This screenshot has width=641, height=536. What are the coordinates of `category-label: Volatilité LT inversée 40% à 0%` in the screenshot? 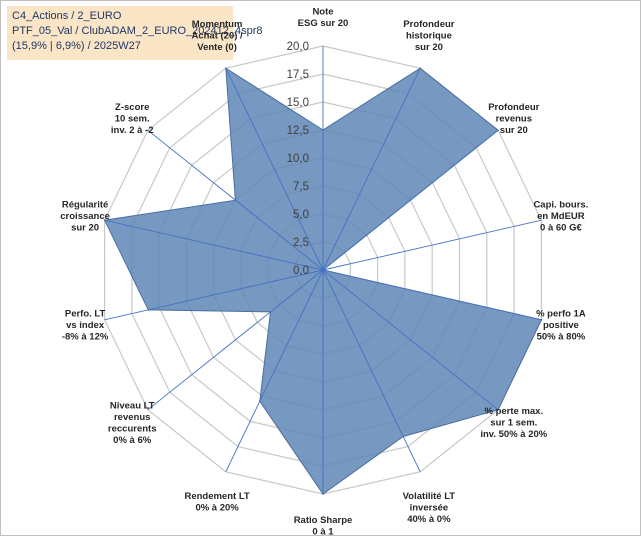 It's located at (429, 508).